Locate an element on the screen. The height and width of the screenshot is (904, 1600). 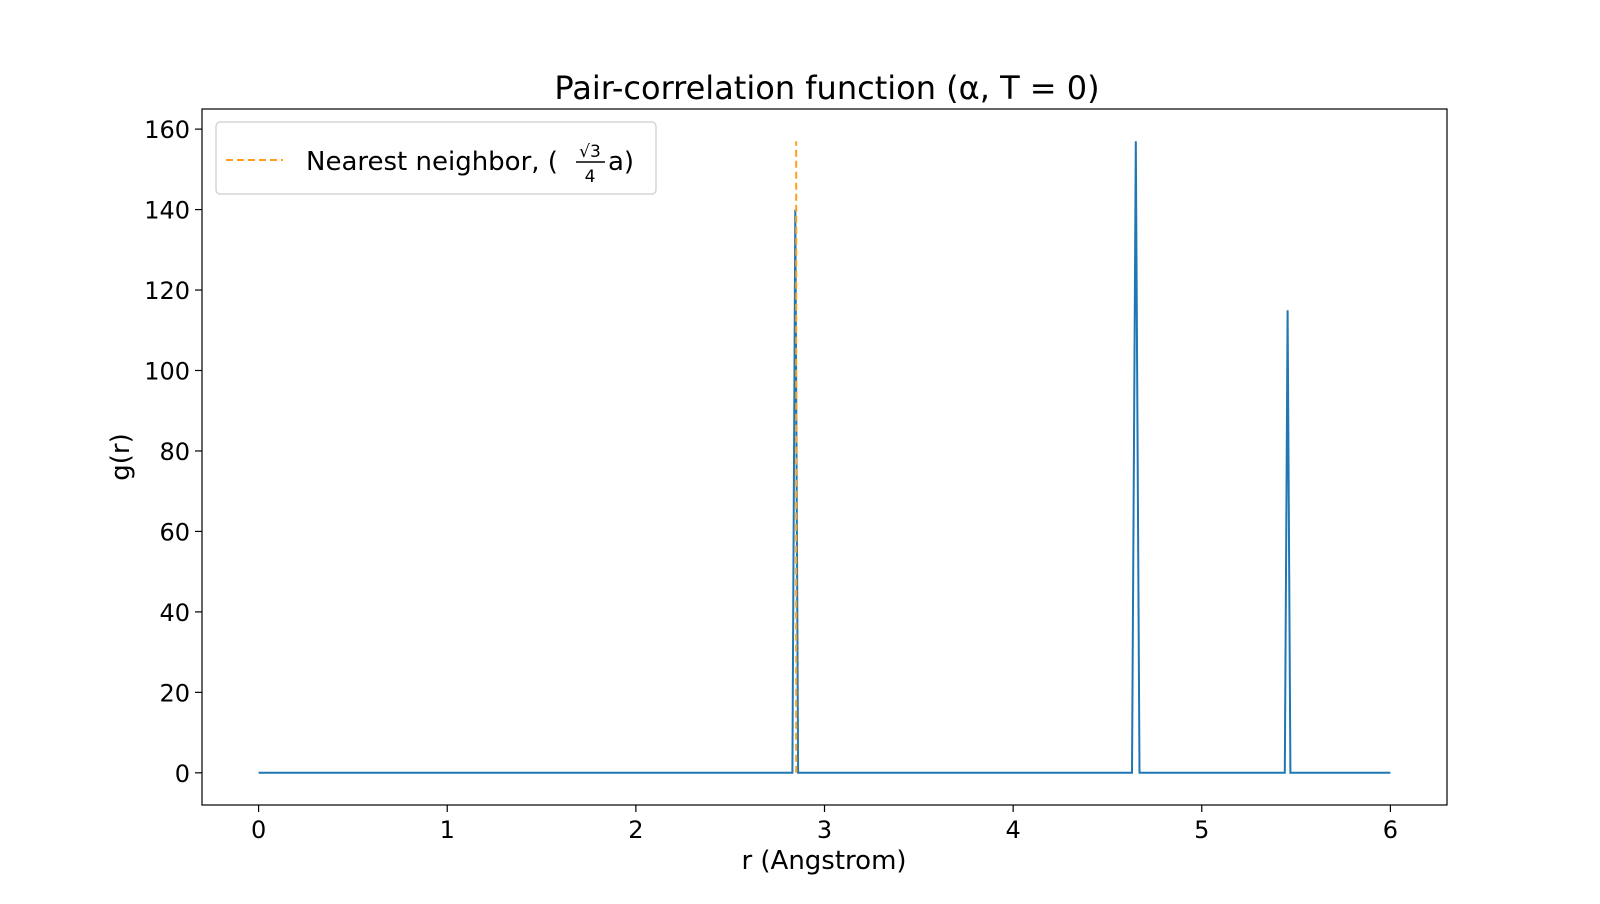
x-tick-label: 4 is located at coordinates (1012, 830).